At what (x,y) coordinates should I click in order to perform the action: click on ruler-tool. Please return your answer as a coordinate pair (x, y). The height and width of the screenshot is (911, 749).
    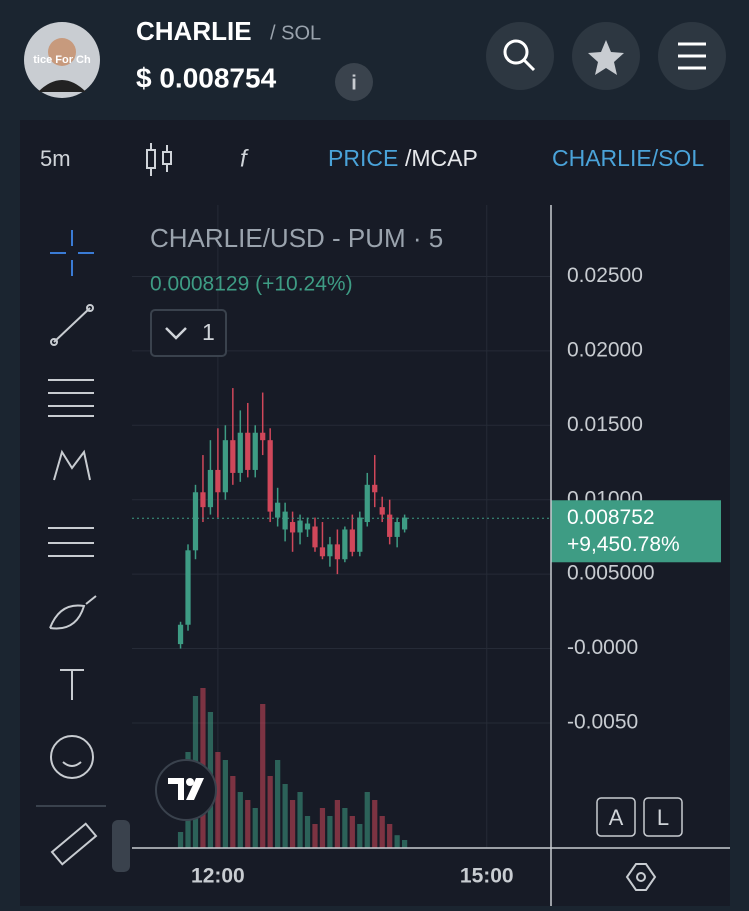
    Looking at the image, I should click on (74, 844).